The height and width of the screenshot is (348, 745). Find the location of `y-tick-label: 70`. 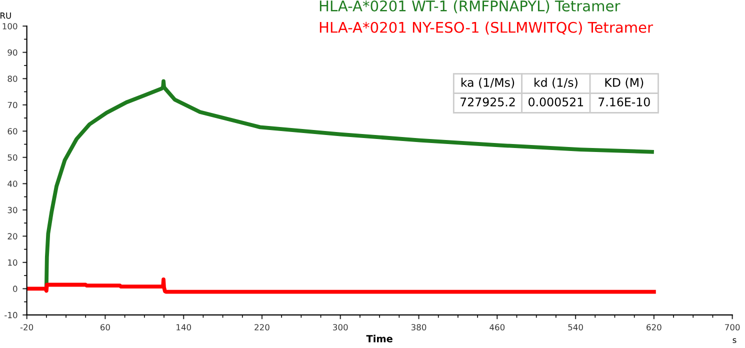

y-tick-label: 70 is located at coordinates (13, 105).